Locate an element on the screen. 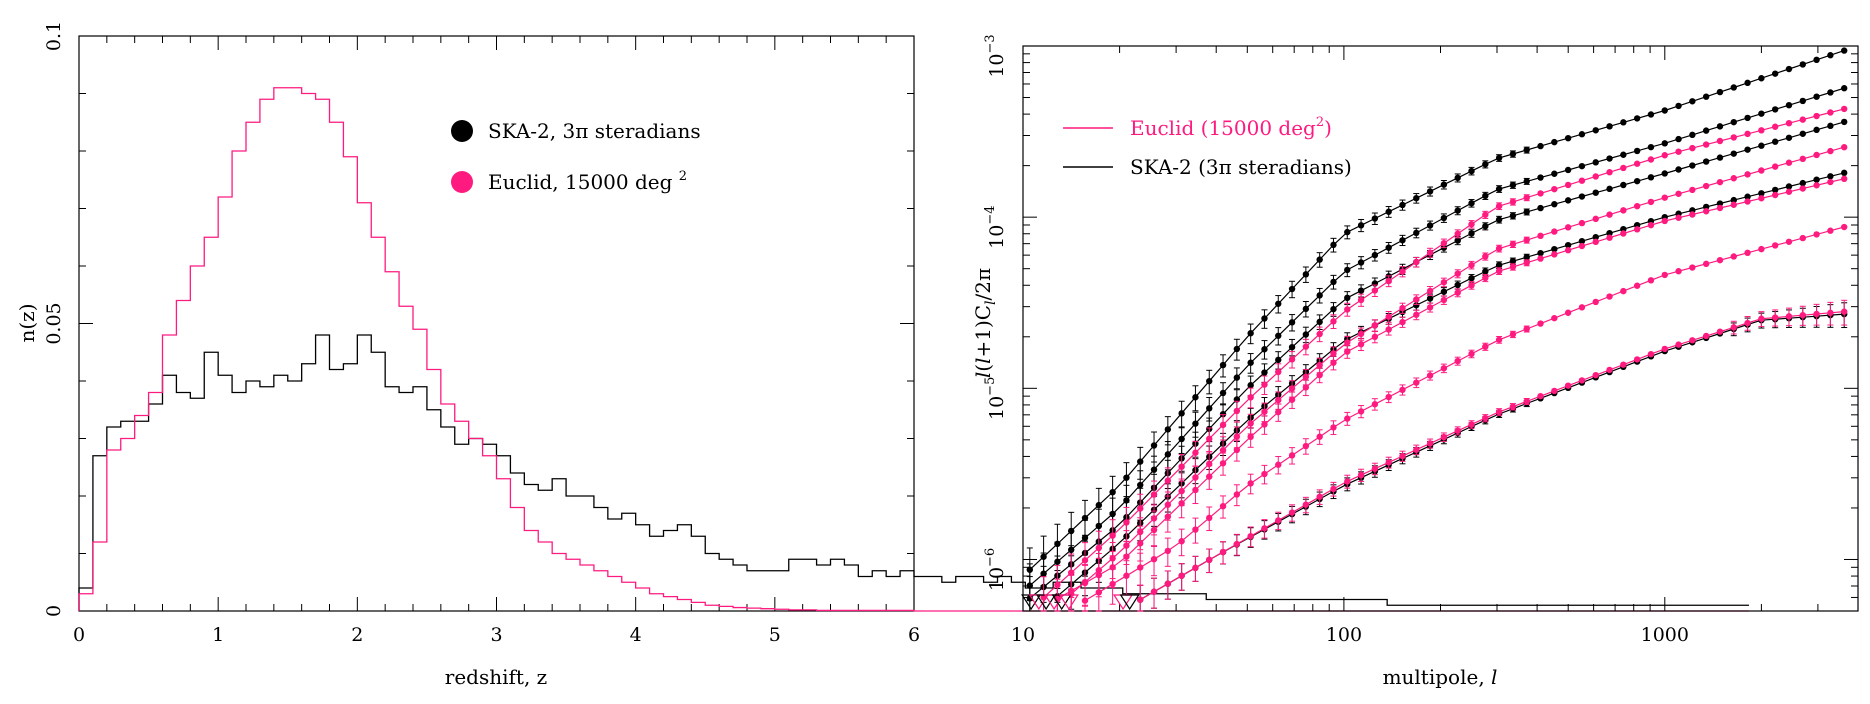 This screenshot has width=1870, height=704. right-y-tick-exp: −6 is located at coordinates (990, 557).